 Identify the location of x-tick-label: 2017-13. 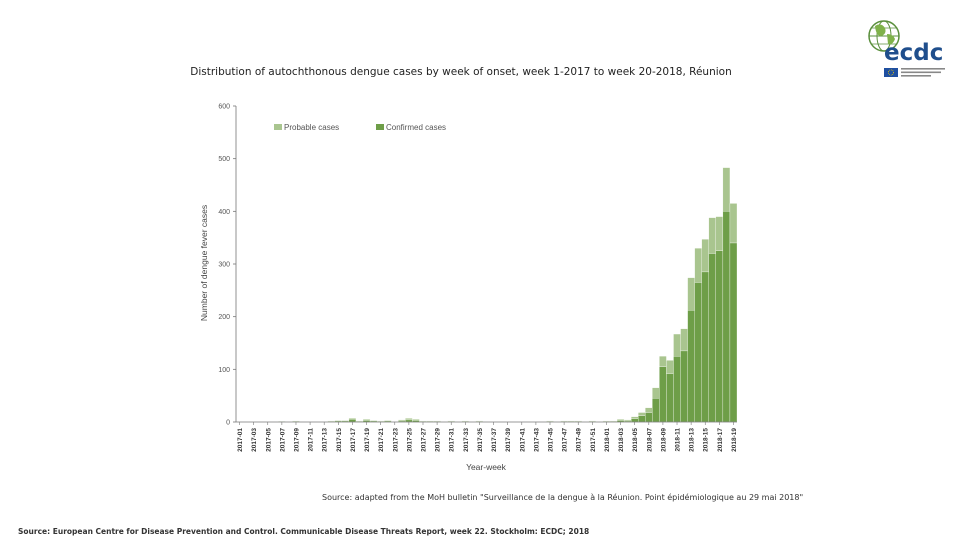
(325, 440).